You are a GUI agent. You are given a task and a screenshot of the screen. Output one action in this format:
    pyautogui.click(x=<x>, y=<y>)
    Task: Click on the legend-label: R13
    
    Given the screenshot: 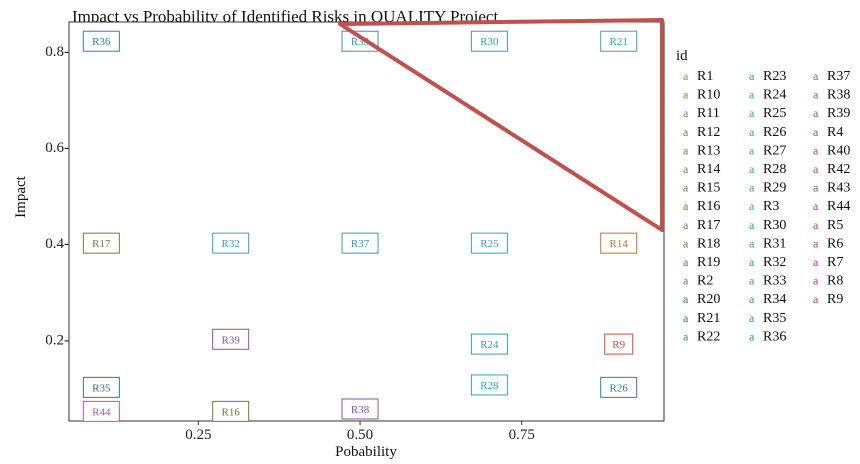 What is the action you would take?
    pyautogui.click(x=708, y=150)
    